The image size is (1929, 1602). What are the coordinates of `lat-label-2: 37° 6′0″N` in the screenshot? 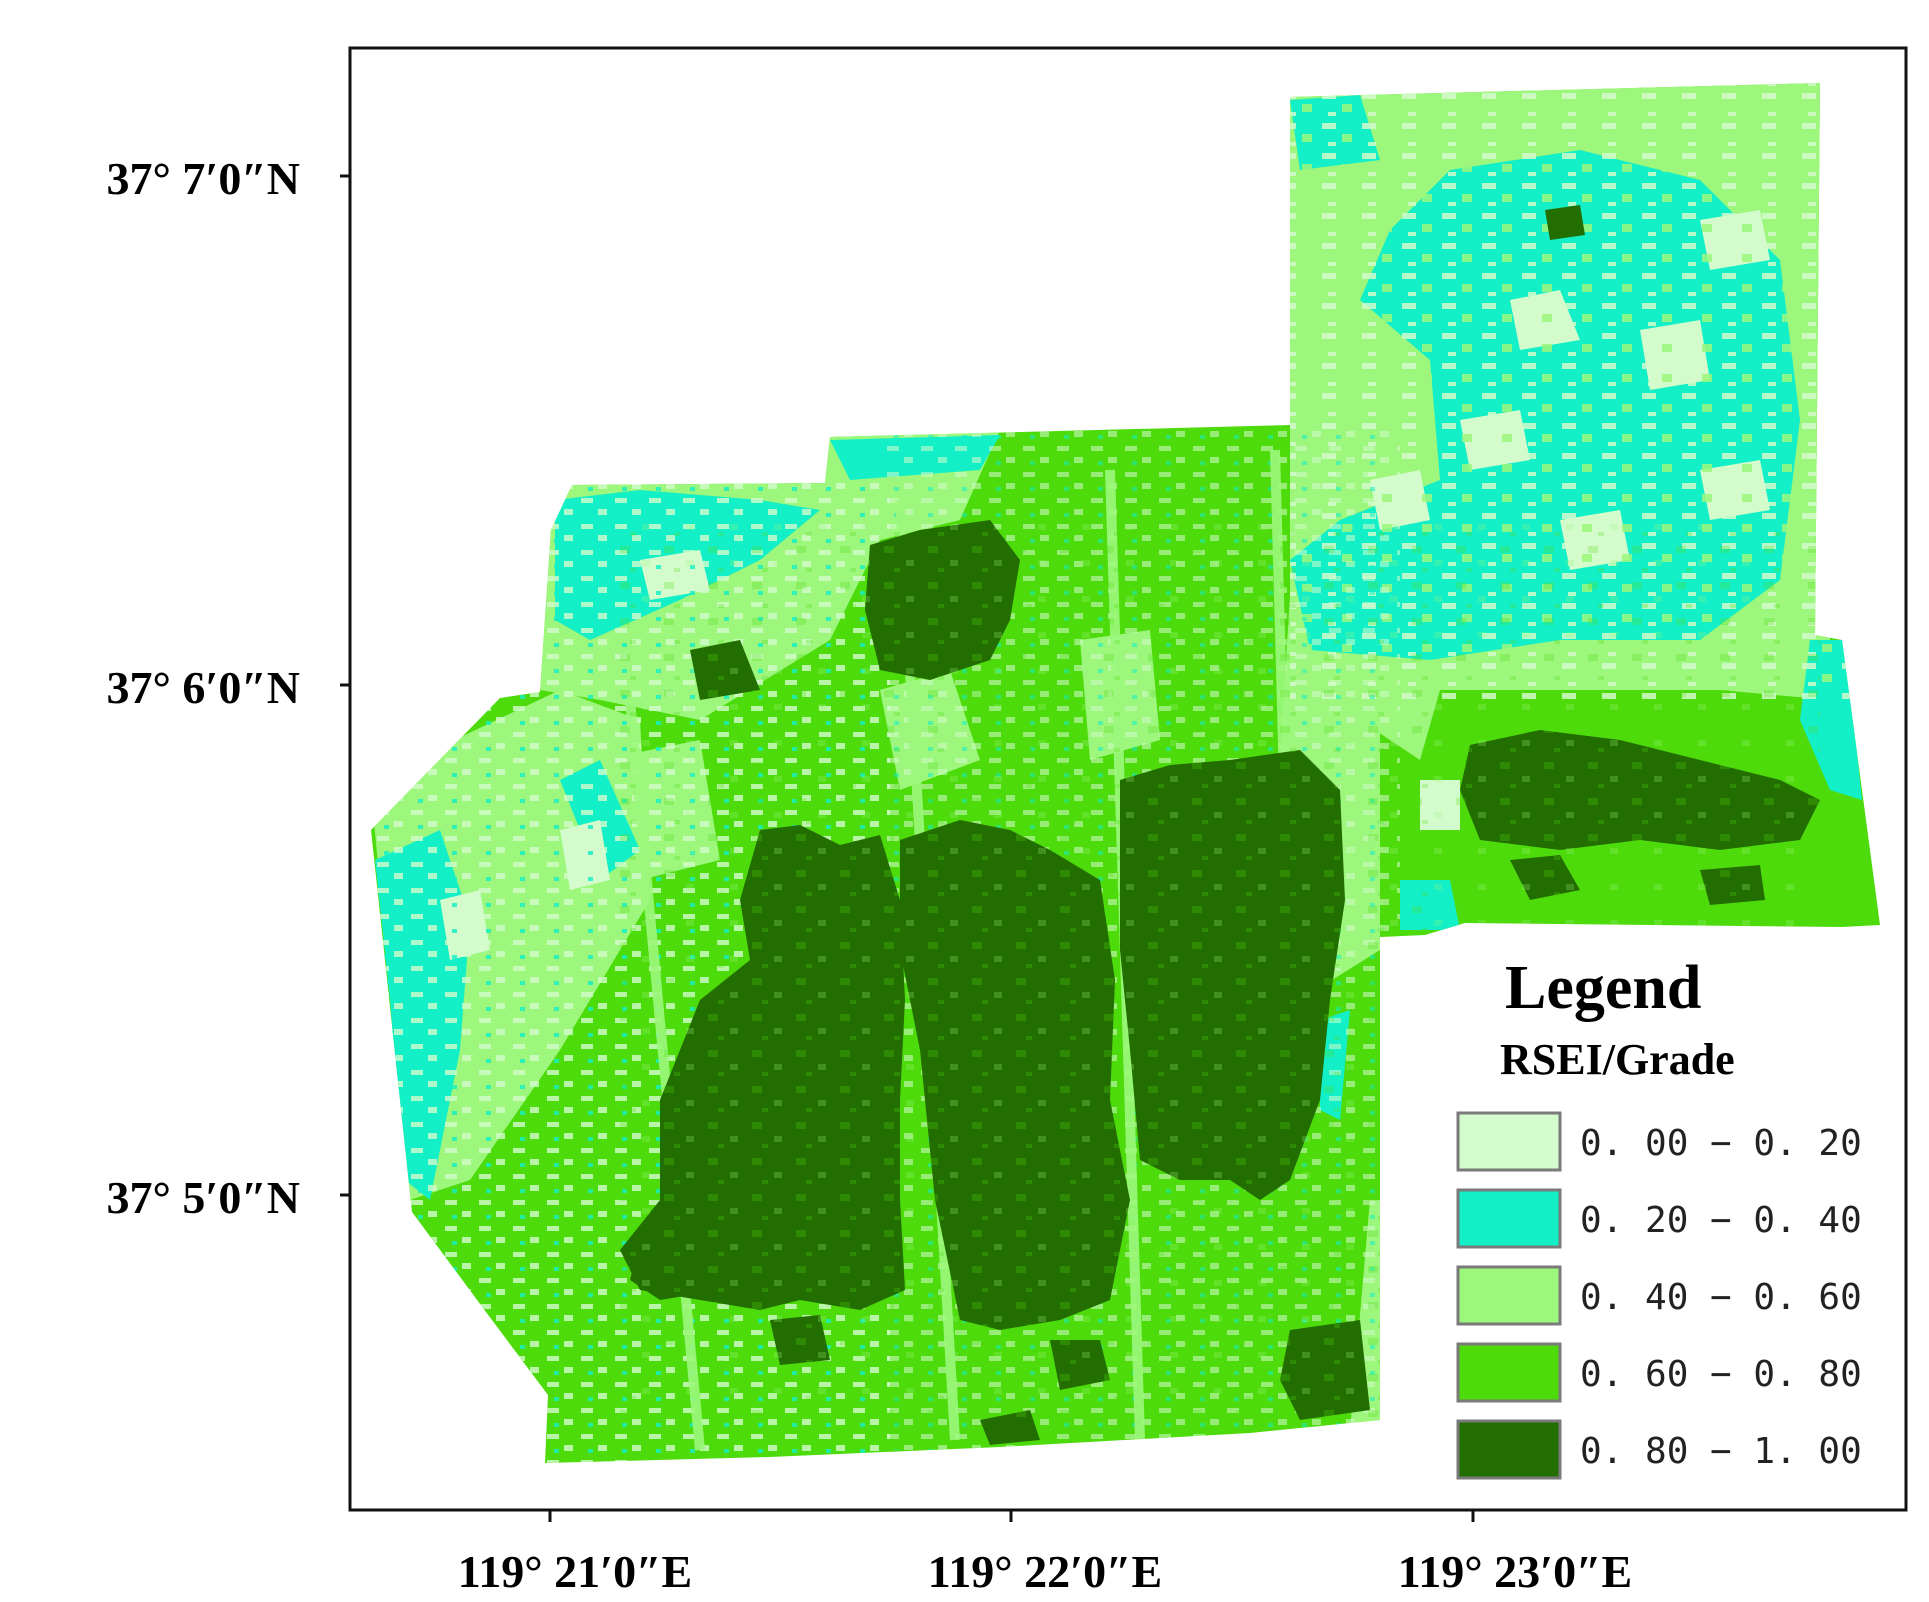 It's located at (203, 687).